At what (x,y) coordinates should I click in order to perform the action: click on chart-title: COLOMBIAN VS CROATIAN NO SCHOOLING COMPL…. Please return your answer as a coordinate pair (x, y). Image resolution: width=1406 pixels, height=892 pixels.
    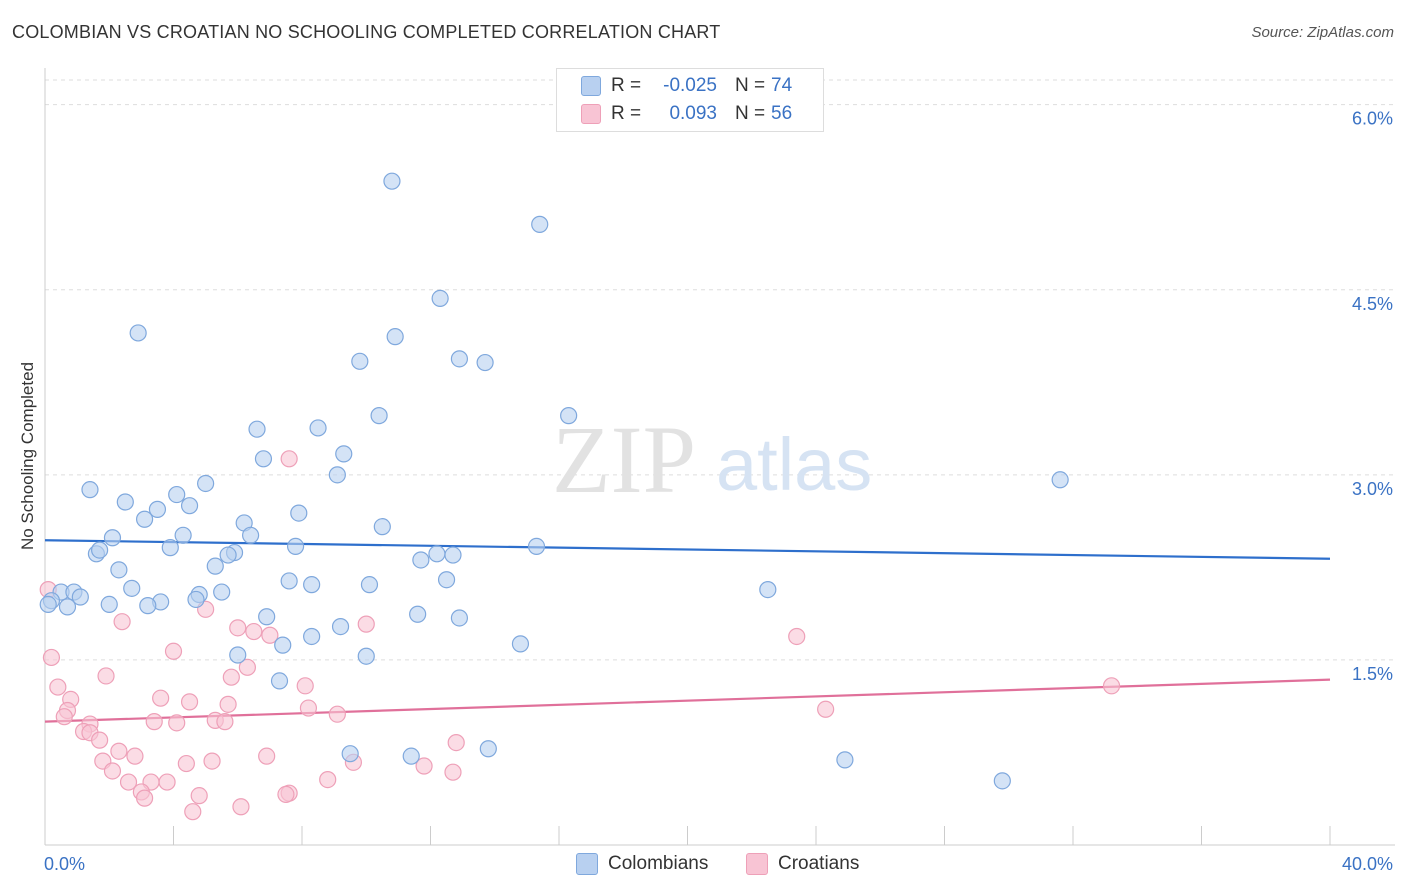
    Looking at the image, I should click on (366, 32).